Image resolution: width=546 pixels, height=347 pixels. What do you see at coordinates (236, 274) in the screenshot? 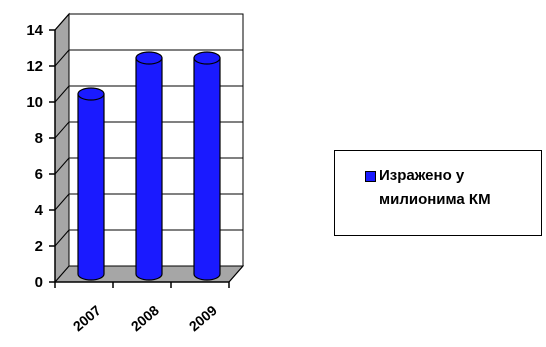
I see `floor-edge` at bounding box center [236, 274].